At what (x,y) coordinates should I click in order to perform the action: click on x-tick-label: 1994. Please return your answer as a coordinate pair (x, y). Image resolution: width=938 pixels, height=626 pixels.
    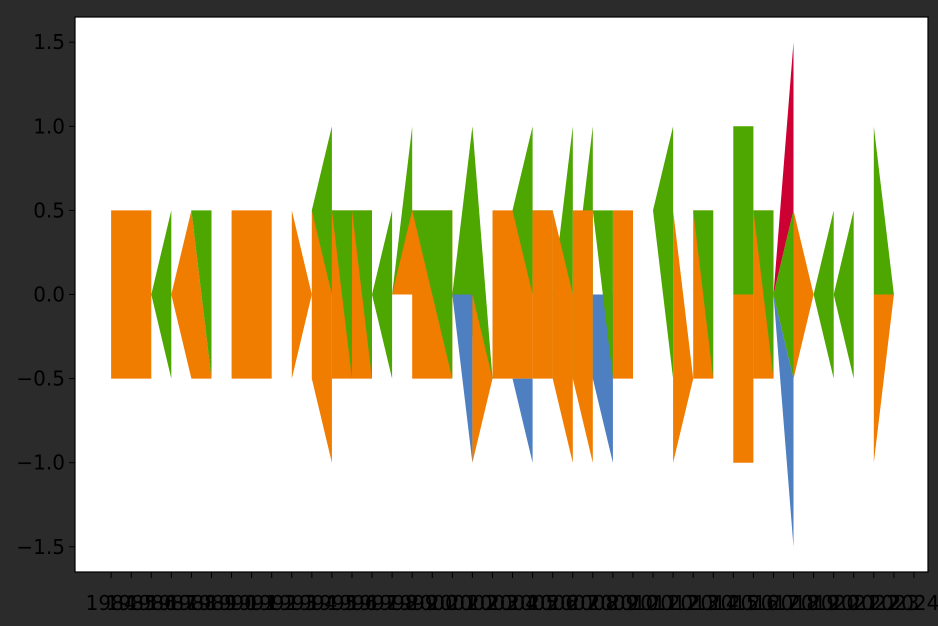
    Looking at the image, I should click on (311, 603).